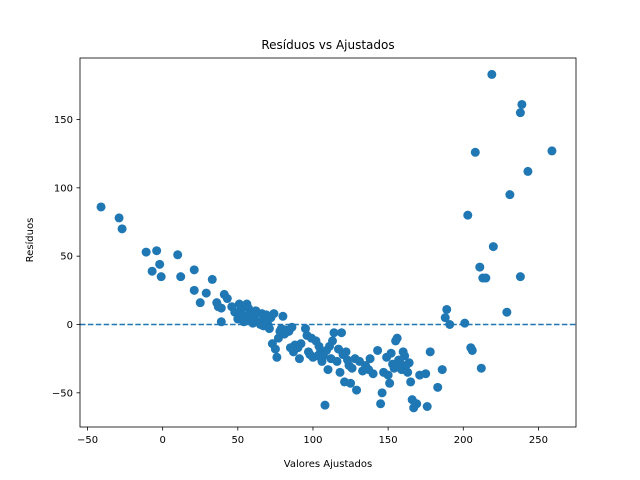 This screenshot has width=640, height=480. Describe the element at coordinates (66, 257) in the screenshot. I see `y-tick-label-2: 50` at that location.